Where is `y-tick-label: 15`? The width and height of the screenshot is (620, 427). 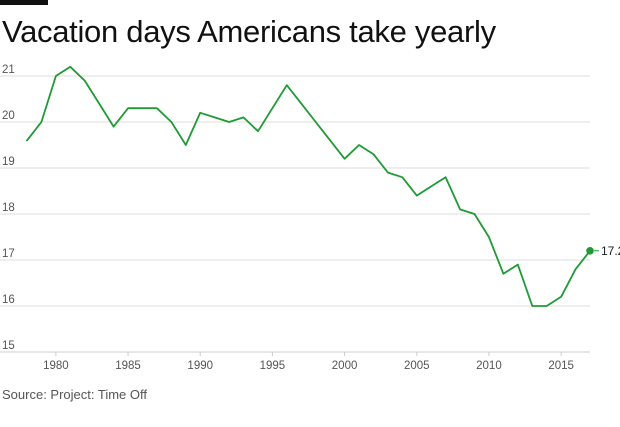
y-tick-label: 15 is located at coordinates (8, 346).